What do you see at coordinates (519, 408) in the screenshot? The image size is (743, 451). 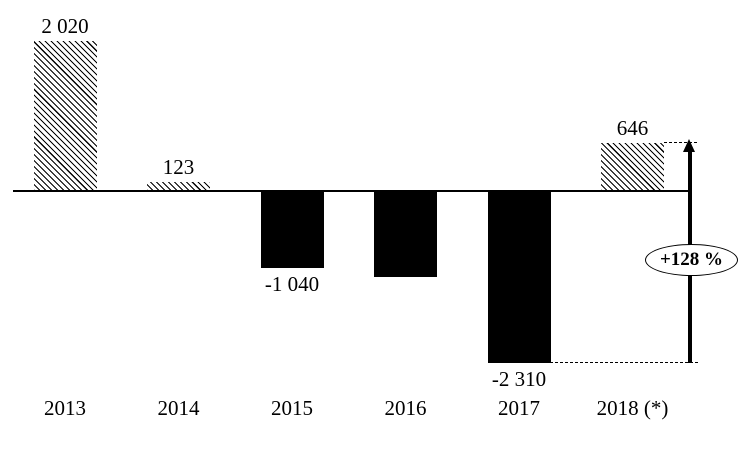 I see `x-tick-label-2017: 2017` at bounding box center [519, 408].